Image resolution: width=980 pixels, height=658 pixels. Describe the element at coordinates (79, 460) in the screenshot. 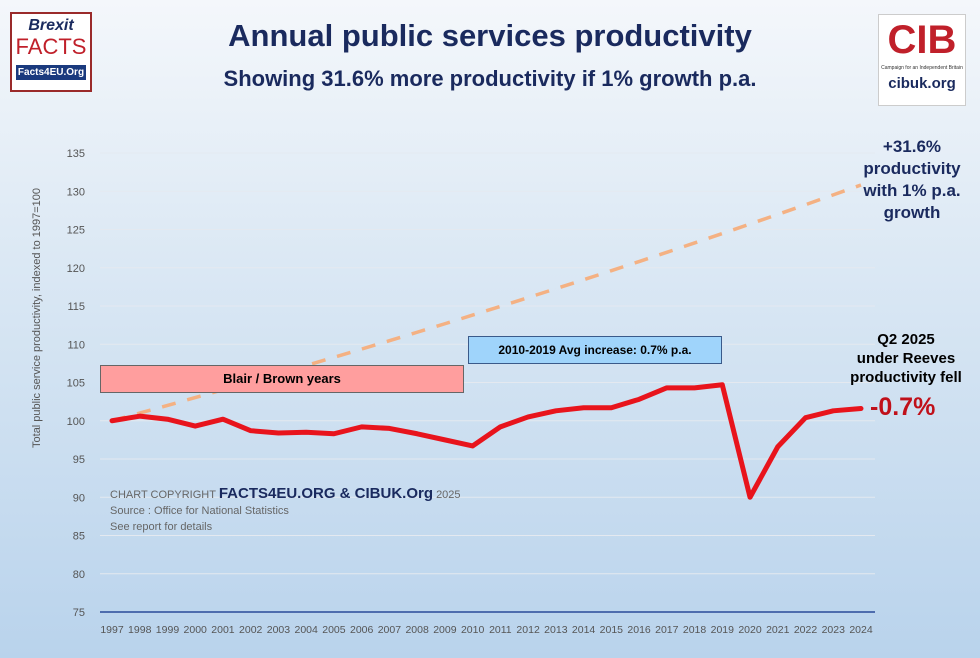

I see `y-tick-label: 95` at that location.